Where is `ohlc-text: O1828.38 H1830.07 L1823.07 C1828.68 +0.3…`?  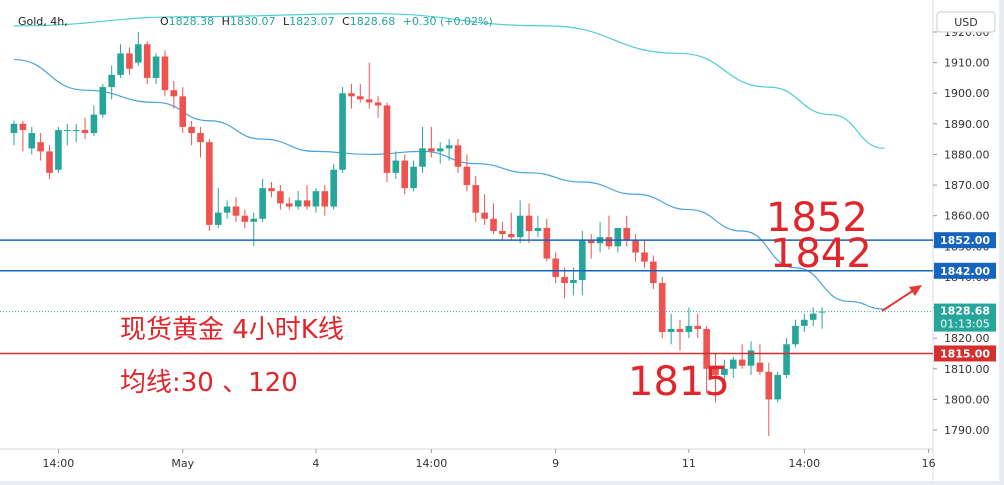 ohlc-text: O1828.38 H1830.07 L1823.07 C1828.68 +0.3… is located at coordinates (326, 21).